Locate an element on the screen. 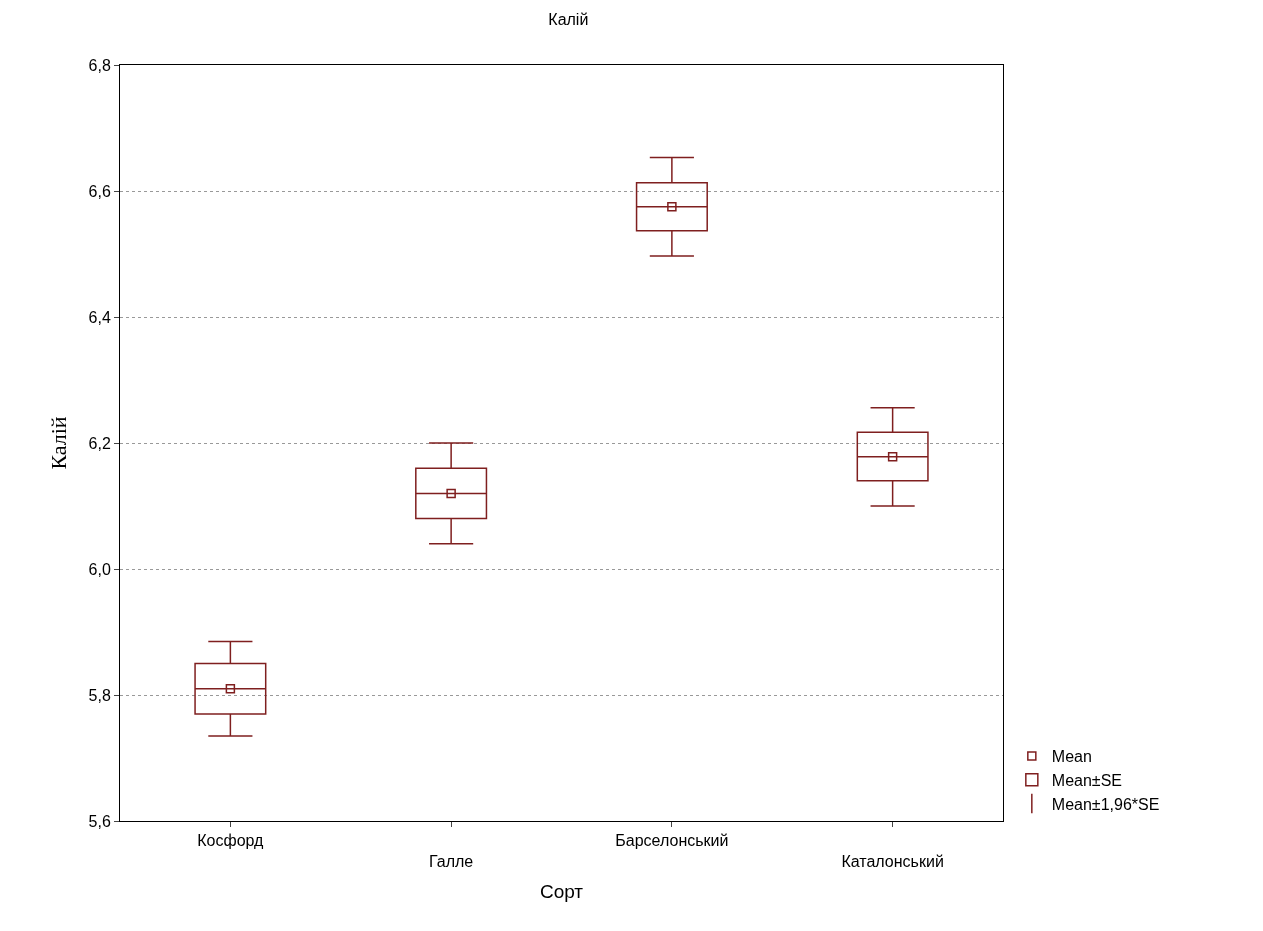 This screenshot has width=1263, height=931. y-tick-label: 5,6 is located at coordinates (99, 821).